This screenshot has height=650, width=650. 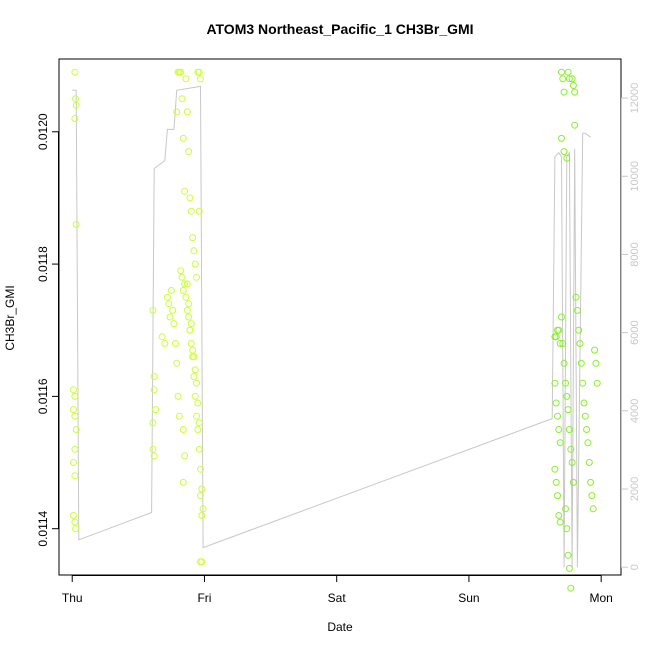 I want to click on y2-tick-label: 8000, so click(x=635, y=254).